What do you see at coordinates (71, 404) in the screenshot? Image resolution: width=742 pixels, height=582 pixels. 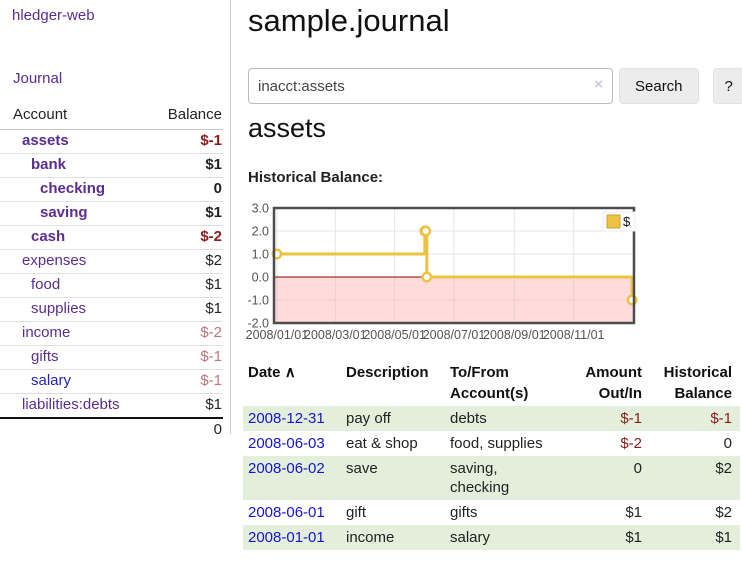 I see `sidebar-account-link: liabilities:debts` at bounding box center [71, 404].